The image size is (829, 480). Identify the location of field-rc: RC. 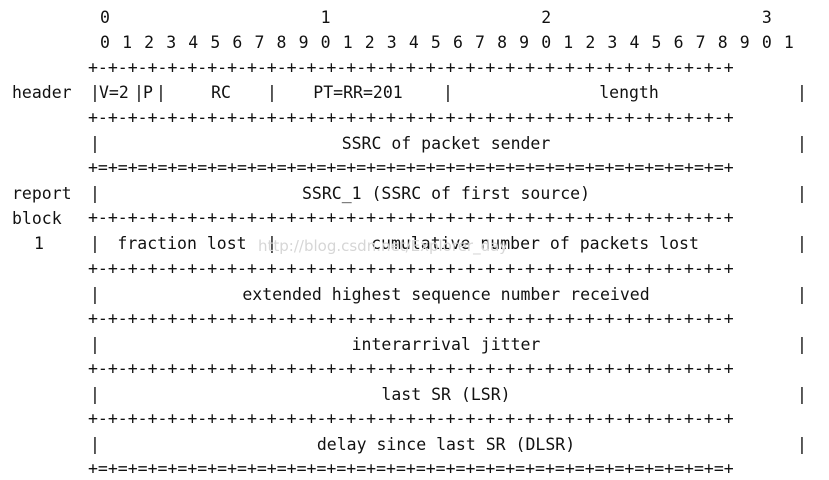
(221, 92).